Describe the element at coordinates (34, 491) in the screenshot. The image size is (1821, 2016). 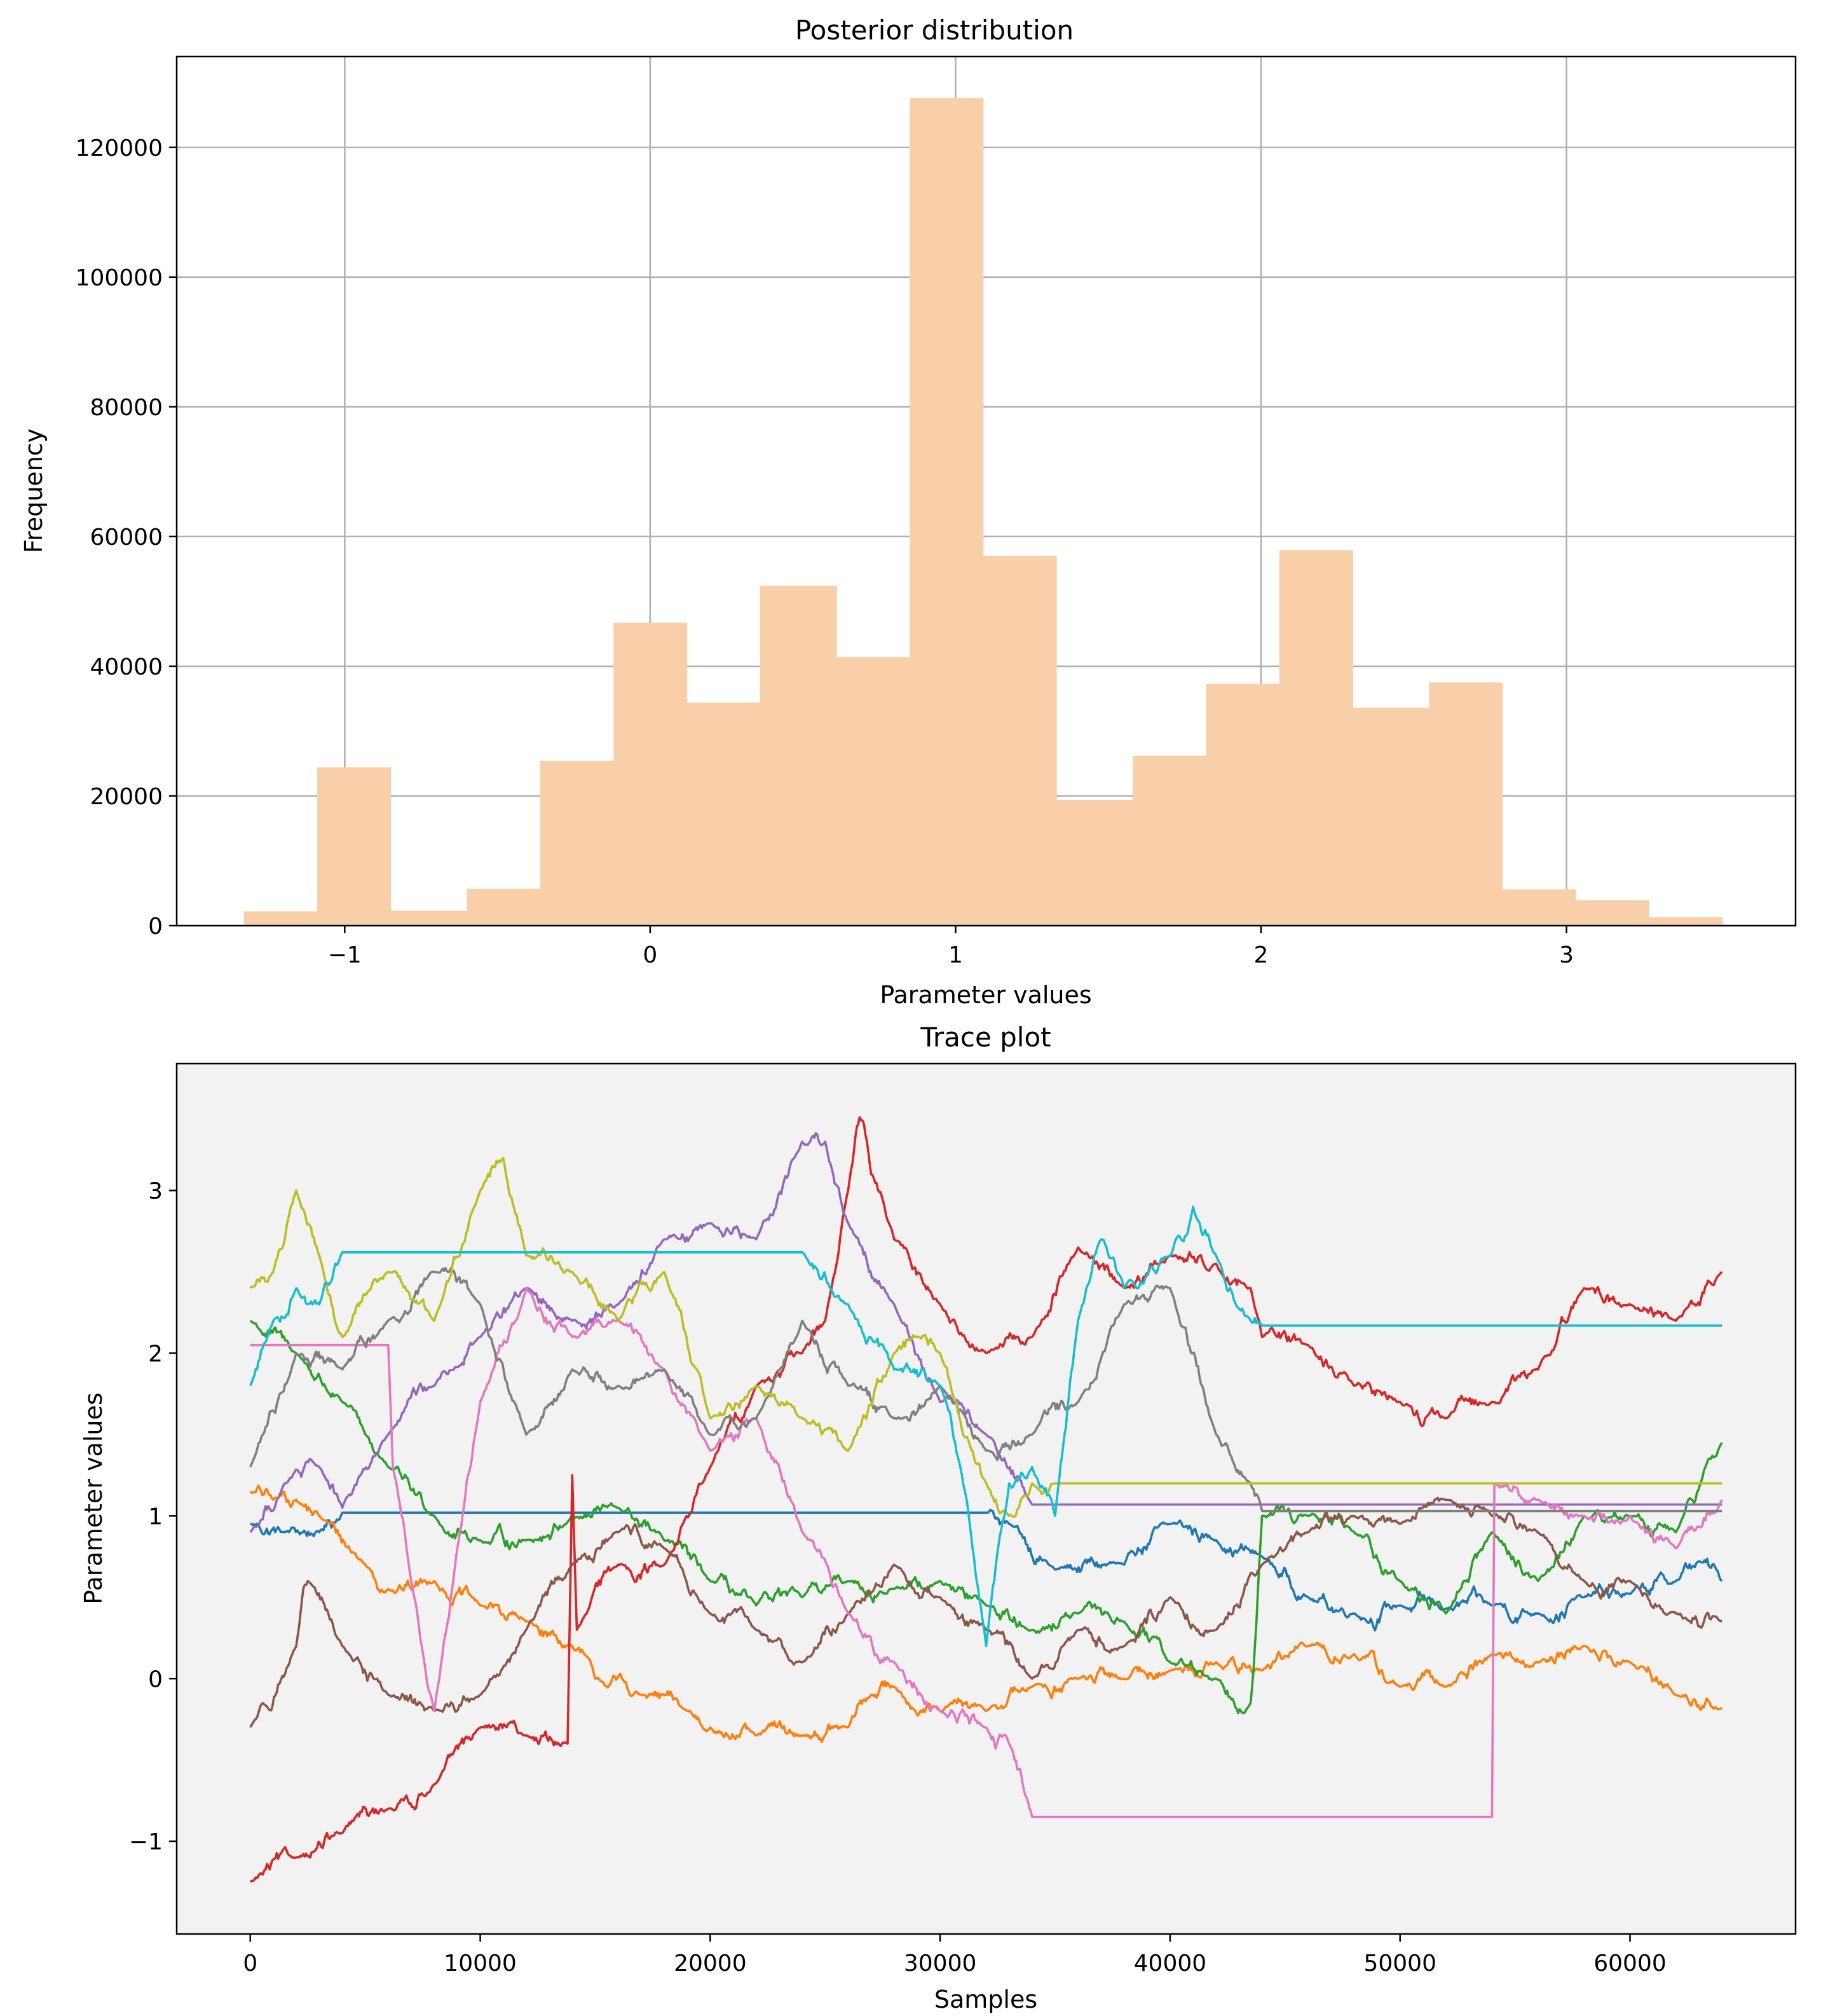
I see `histogram-y-axis-label: Frequency` at that location.